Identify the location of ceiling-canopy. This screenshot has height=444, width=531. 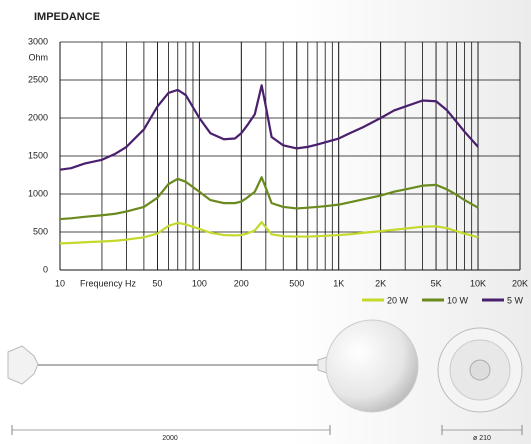
(23, 365).